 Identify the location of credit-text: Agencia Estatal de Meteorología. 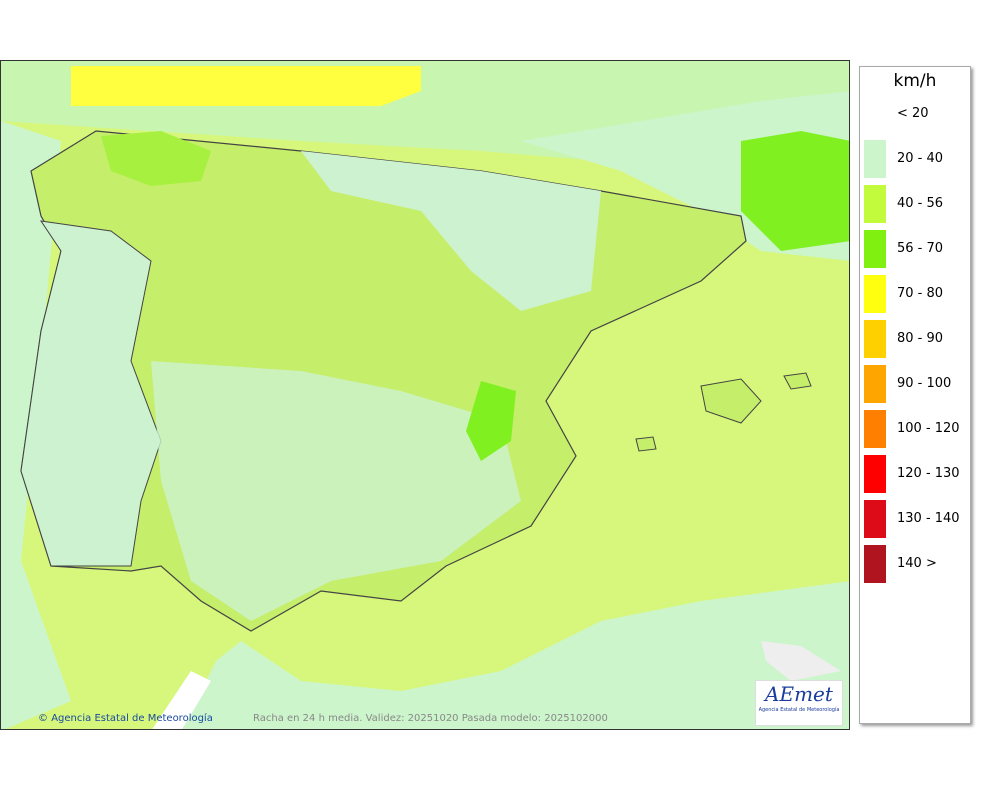
(132, 718).